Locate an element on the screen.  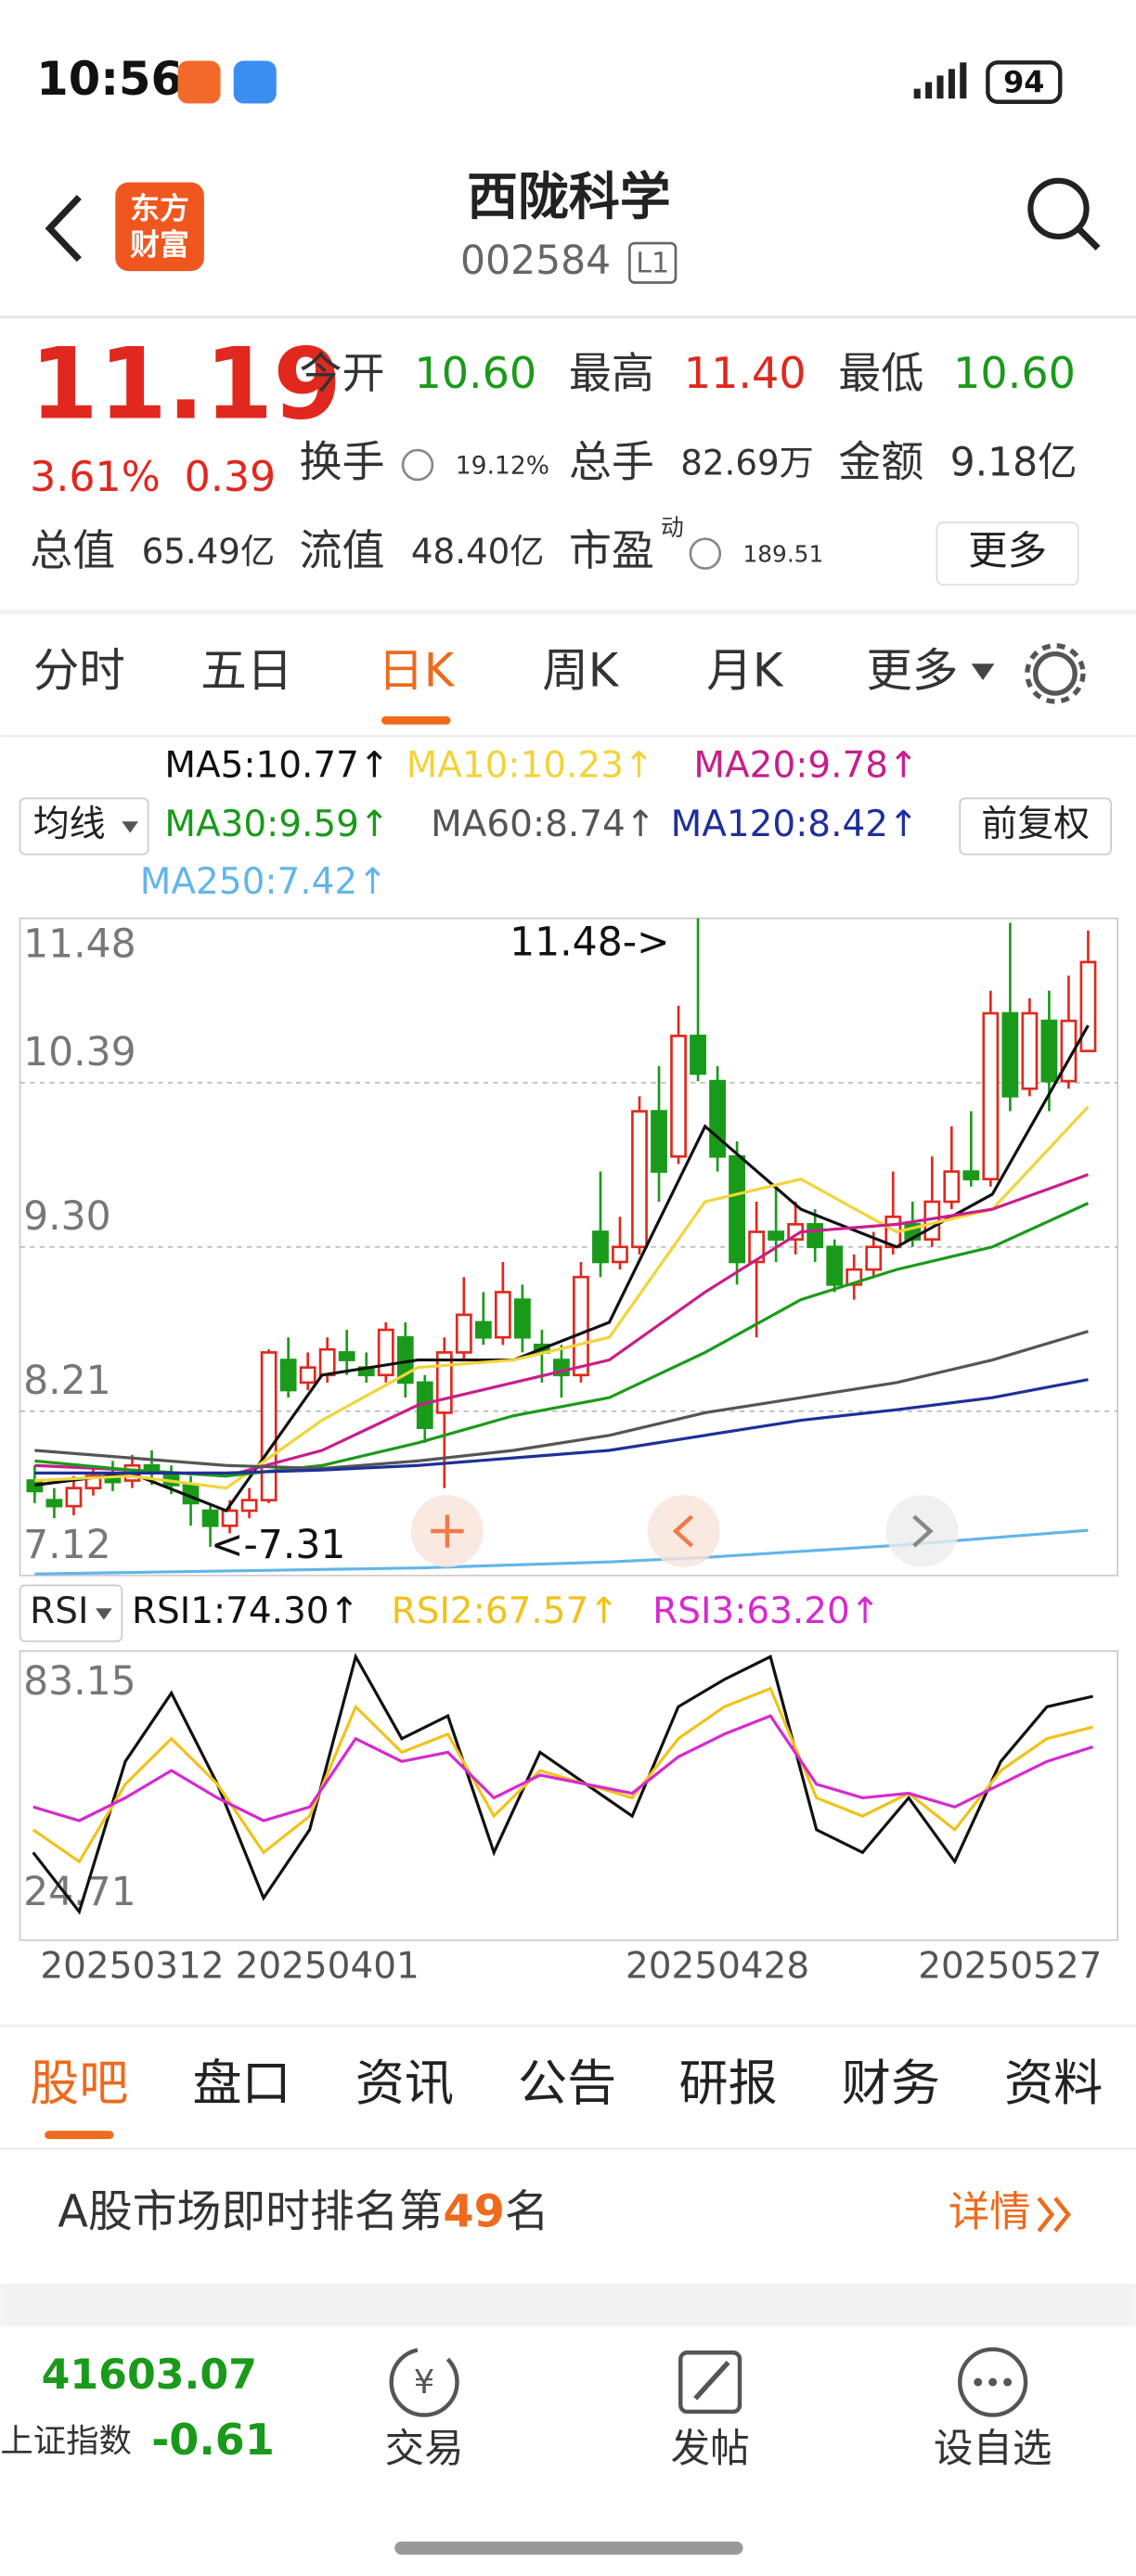
clock: 10:56 is located at coordinates (109, 79).